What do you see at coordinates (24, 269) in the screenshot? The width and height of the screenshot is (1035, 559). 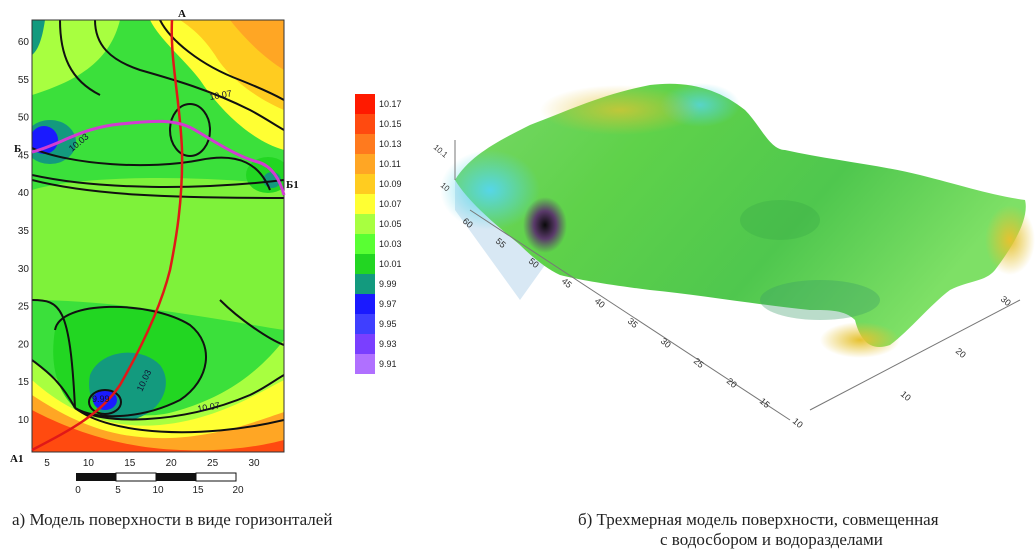 I see `map-y-tick: 30` at bounding box center [24, 269].